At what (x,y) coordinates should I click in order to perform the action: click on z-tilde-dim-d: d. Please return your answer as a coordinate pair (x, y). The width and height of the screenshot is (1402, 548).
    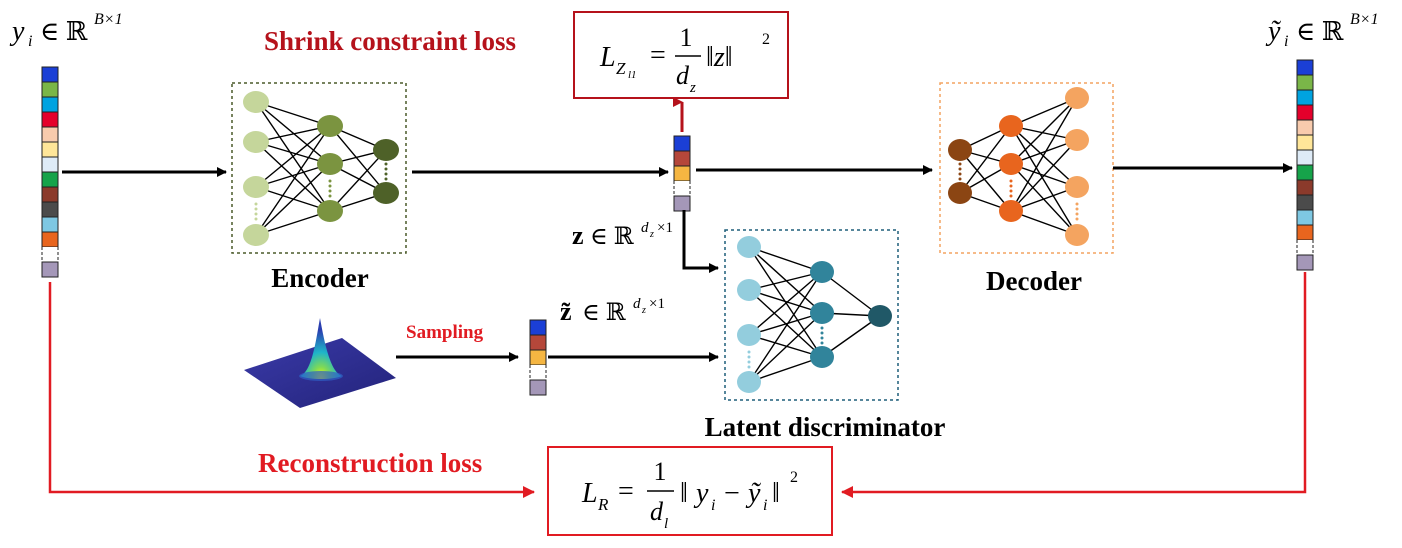
    Looking at the image, I should click on (637, 304).